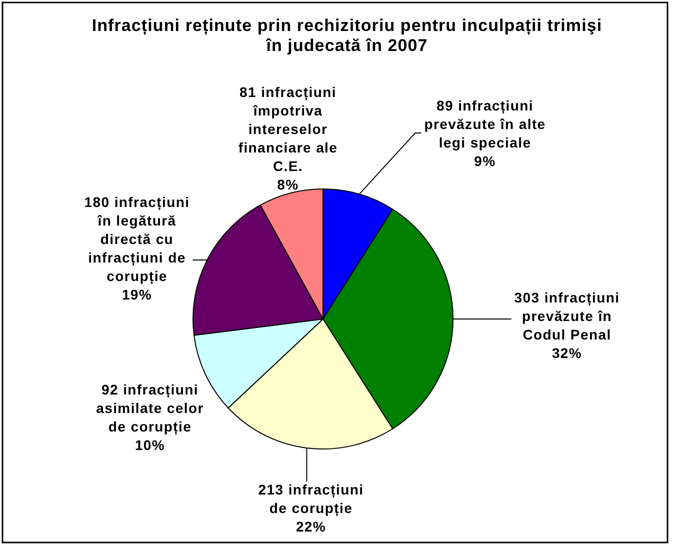 The image size is (675, 546). I want to click on slice-label: 303 infracțiuni prevăzute în Codul Penal, so click(567, 315).